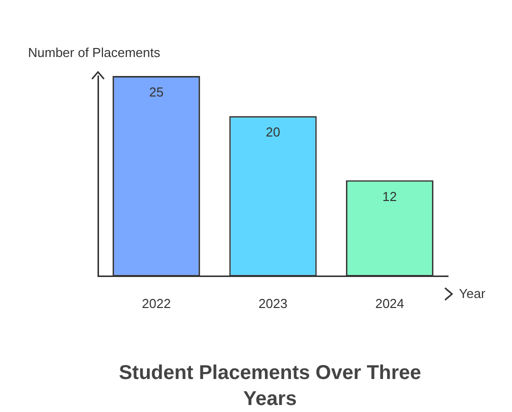 This screenshot has width=512, height=412. Describe the element at coordinates (472, 293) in the screenshot. I see `x-axis-title: Year` at that location.